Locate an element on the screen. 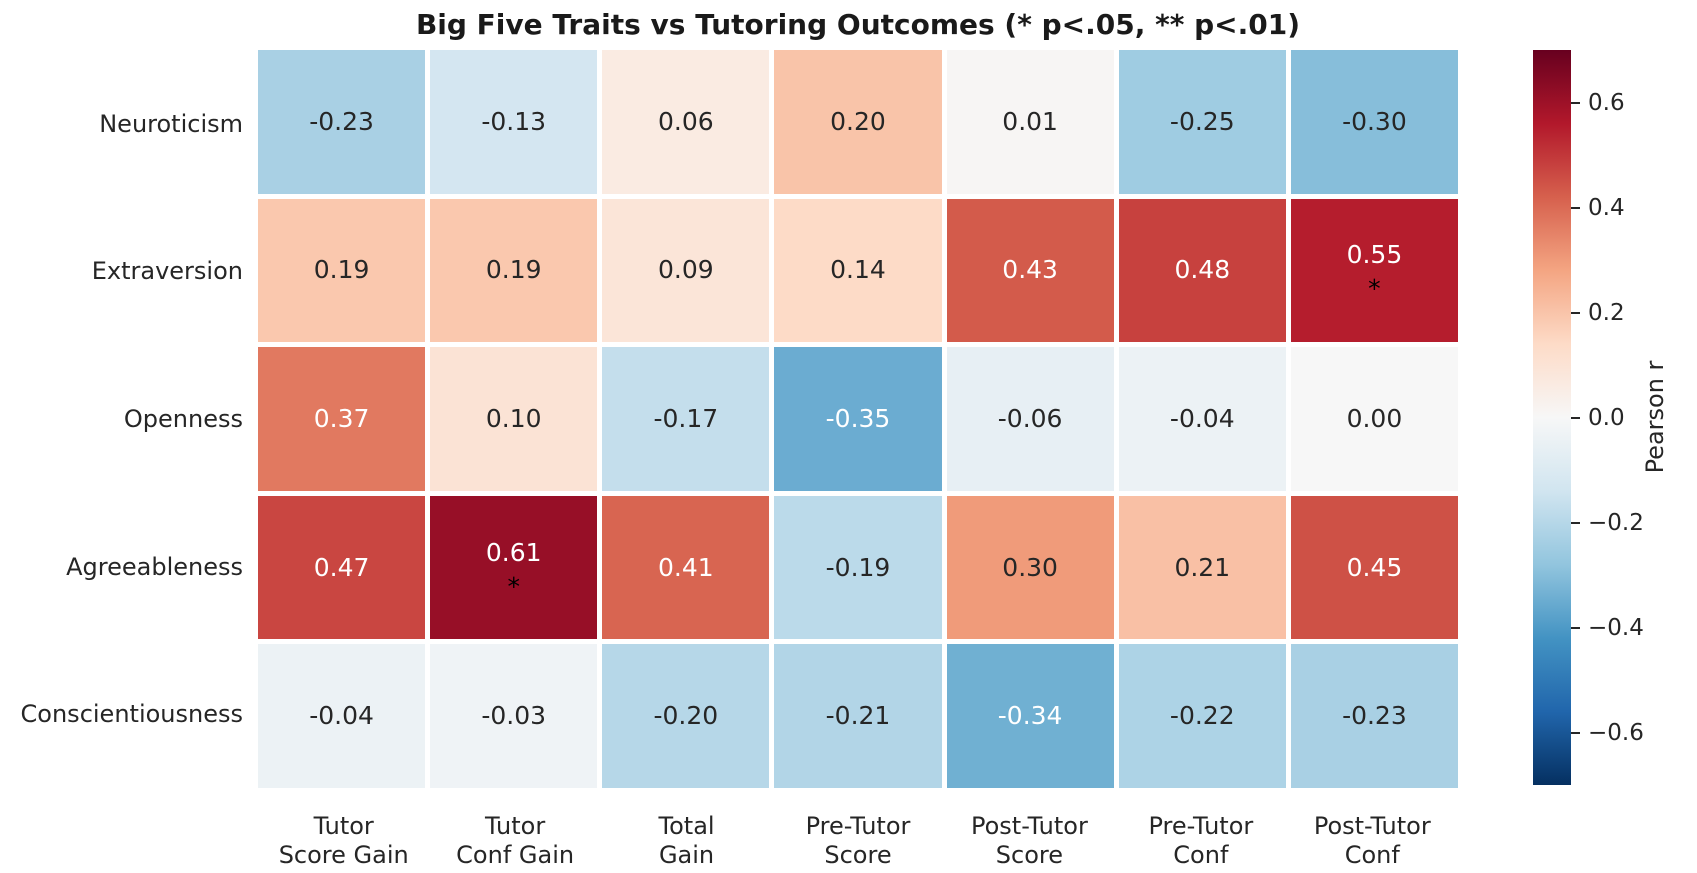 The image size is (1697, 873). x-tick-label-4: Post-Tutor Score is located at coordinates (1029, 840).